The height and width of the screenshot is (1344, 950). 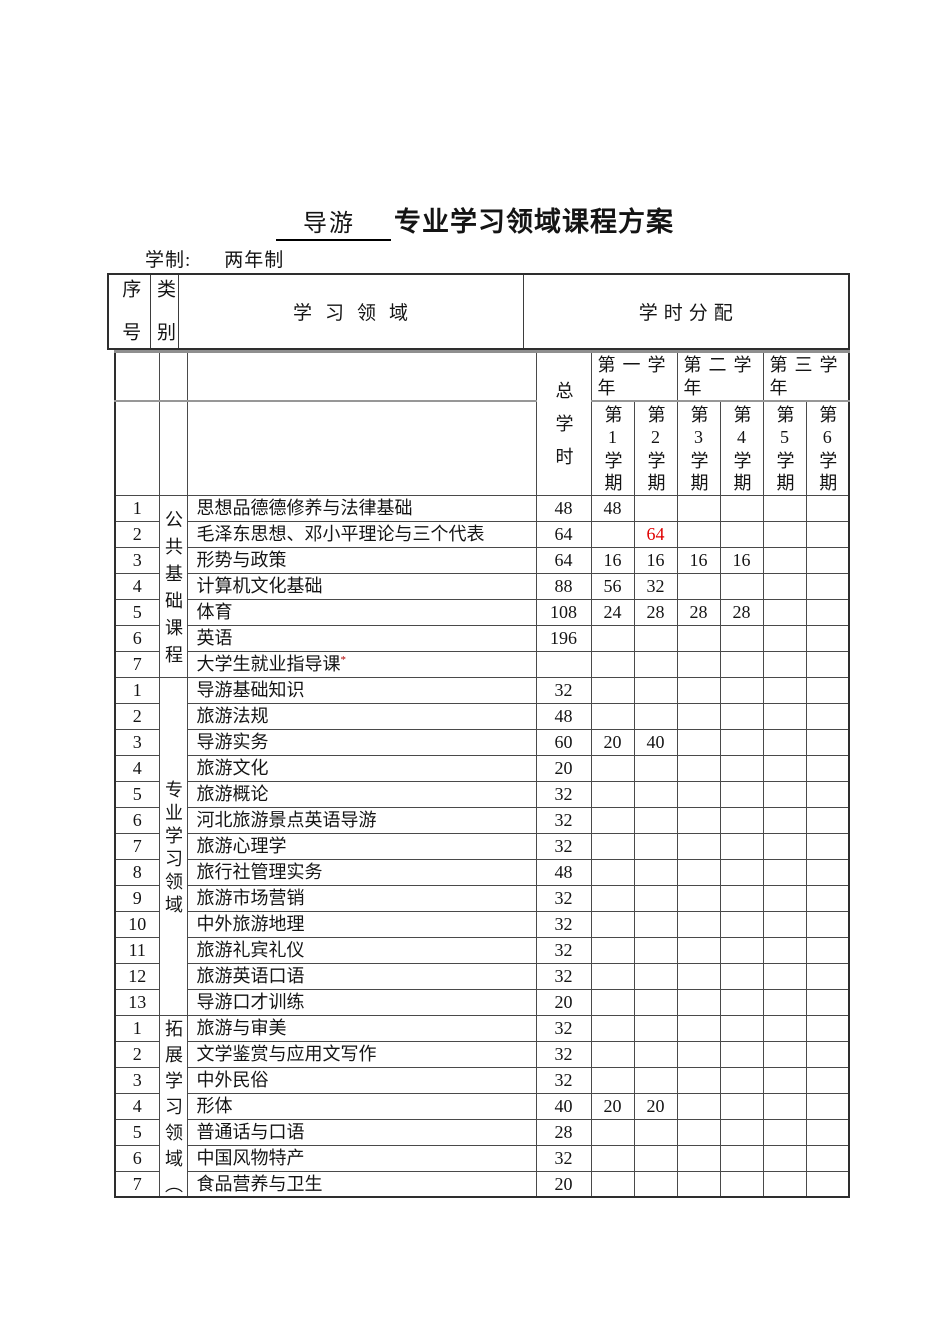 I want to click on semester-hours: 32, so click(x=655, y=586).